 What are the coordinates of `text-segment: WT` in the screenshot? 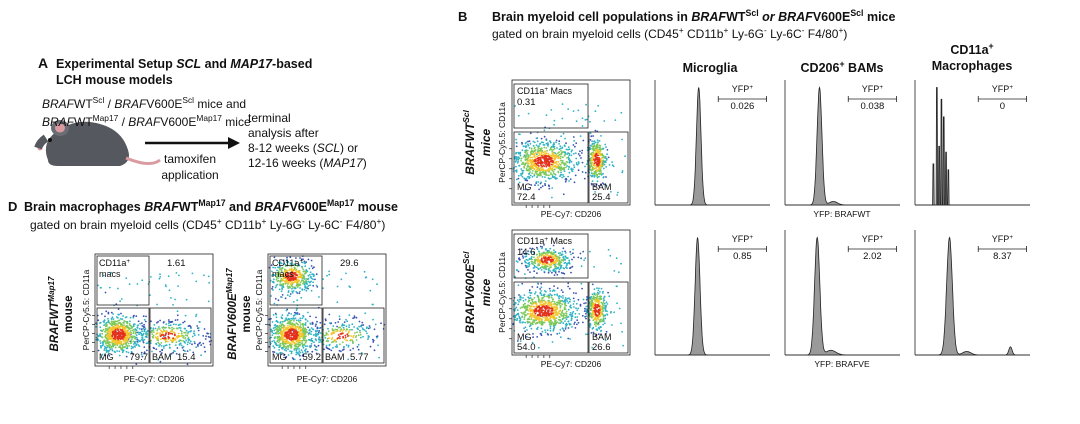 It's located at (470, 131).